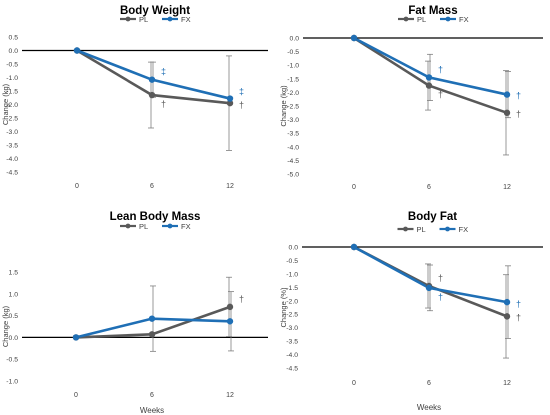 The image size is (550, 415). Describe the element at coordinates (155, 11) in the screenshot. I see `chart-title: Body Weight` at that location.